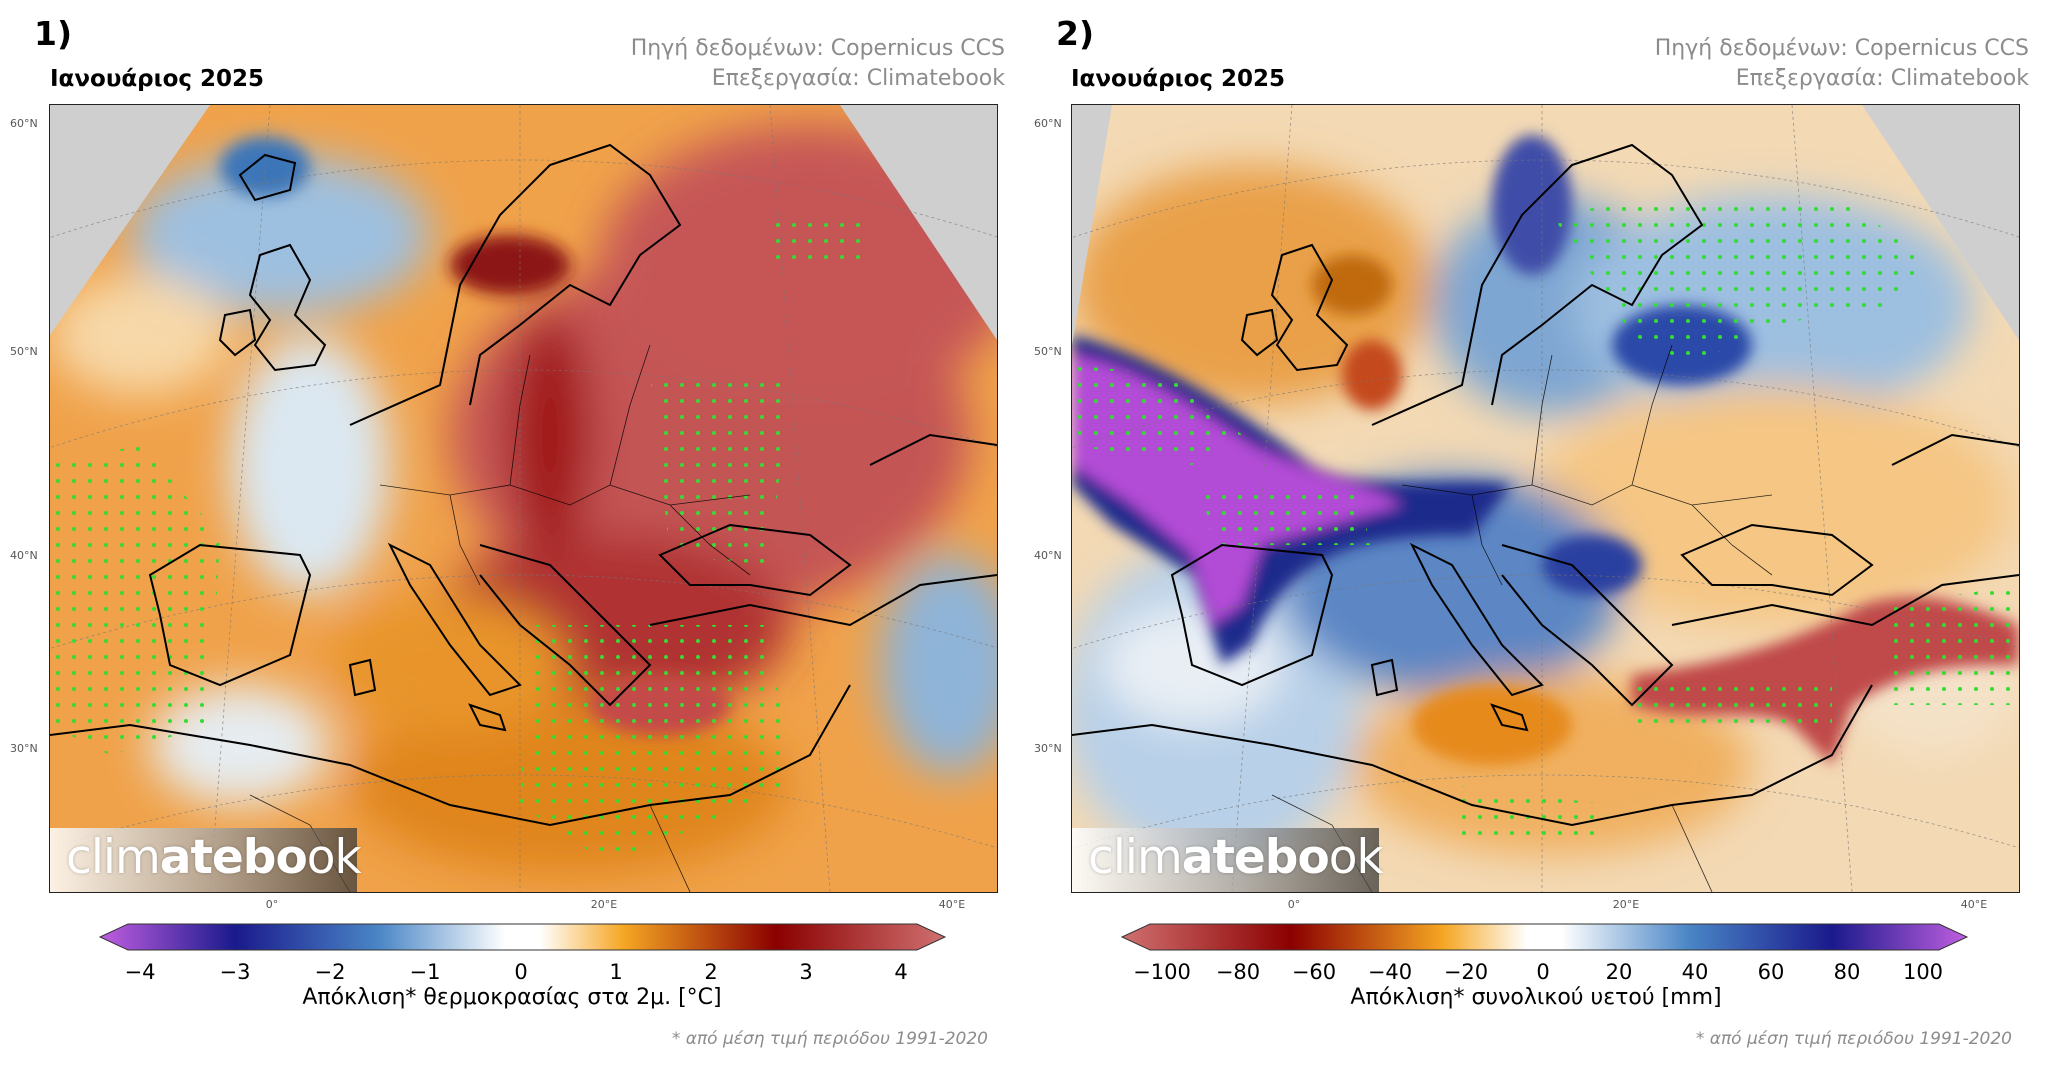 This screenshot has width=2048, height=1080. What do you see at coordinates (1847, 972) in the screenshot?
I see `colorbar-tick: 80` at bounding box center [1847, 972].